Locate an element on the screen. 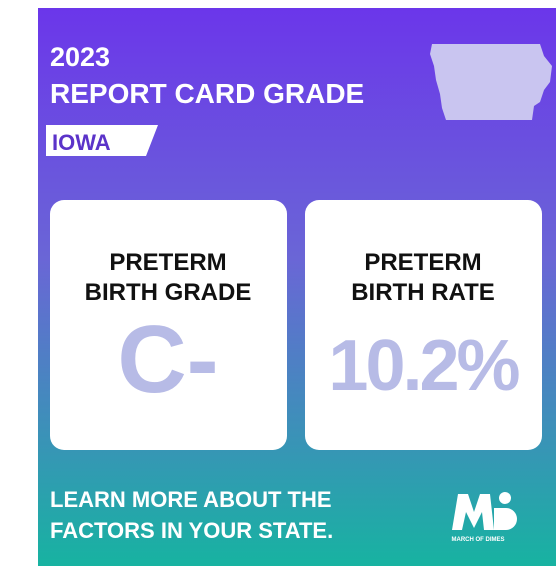  card-value: C- is located at coordinates (167, 359).